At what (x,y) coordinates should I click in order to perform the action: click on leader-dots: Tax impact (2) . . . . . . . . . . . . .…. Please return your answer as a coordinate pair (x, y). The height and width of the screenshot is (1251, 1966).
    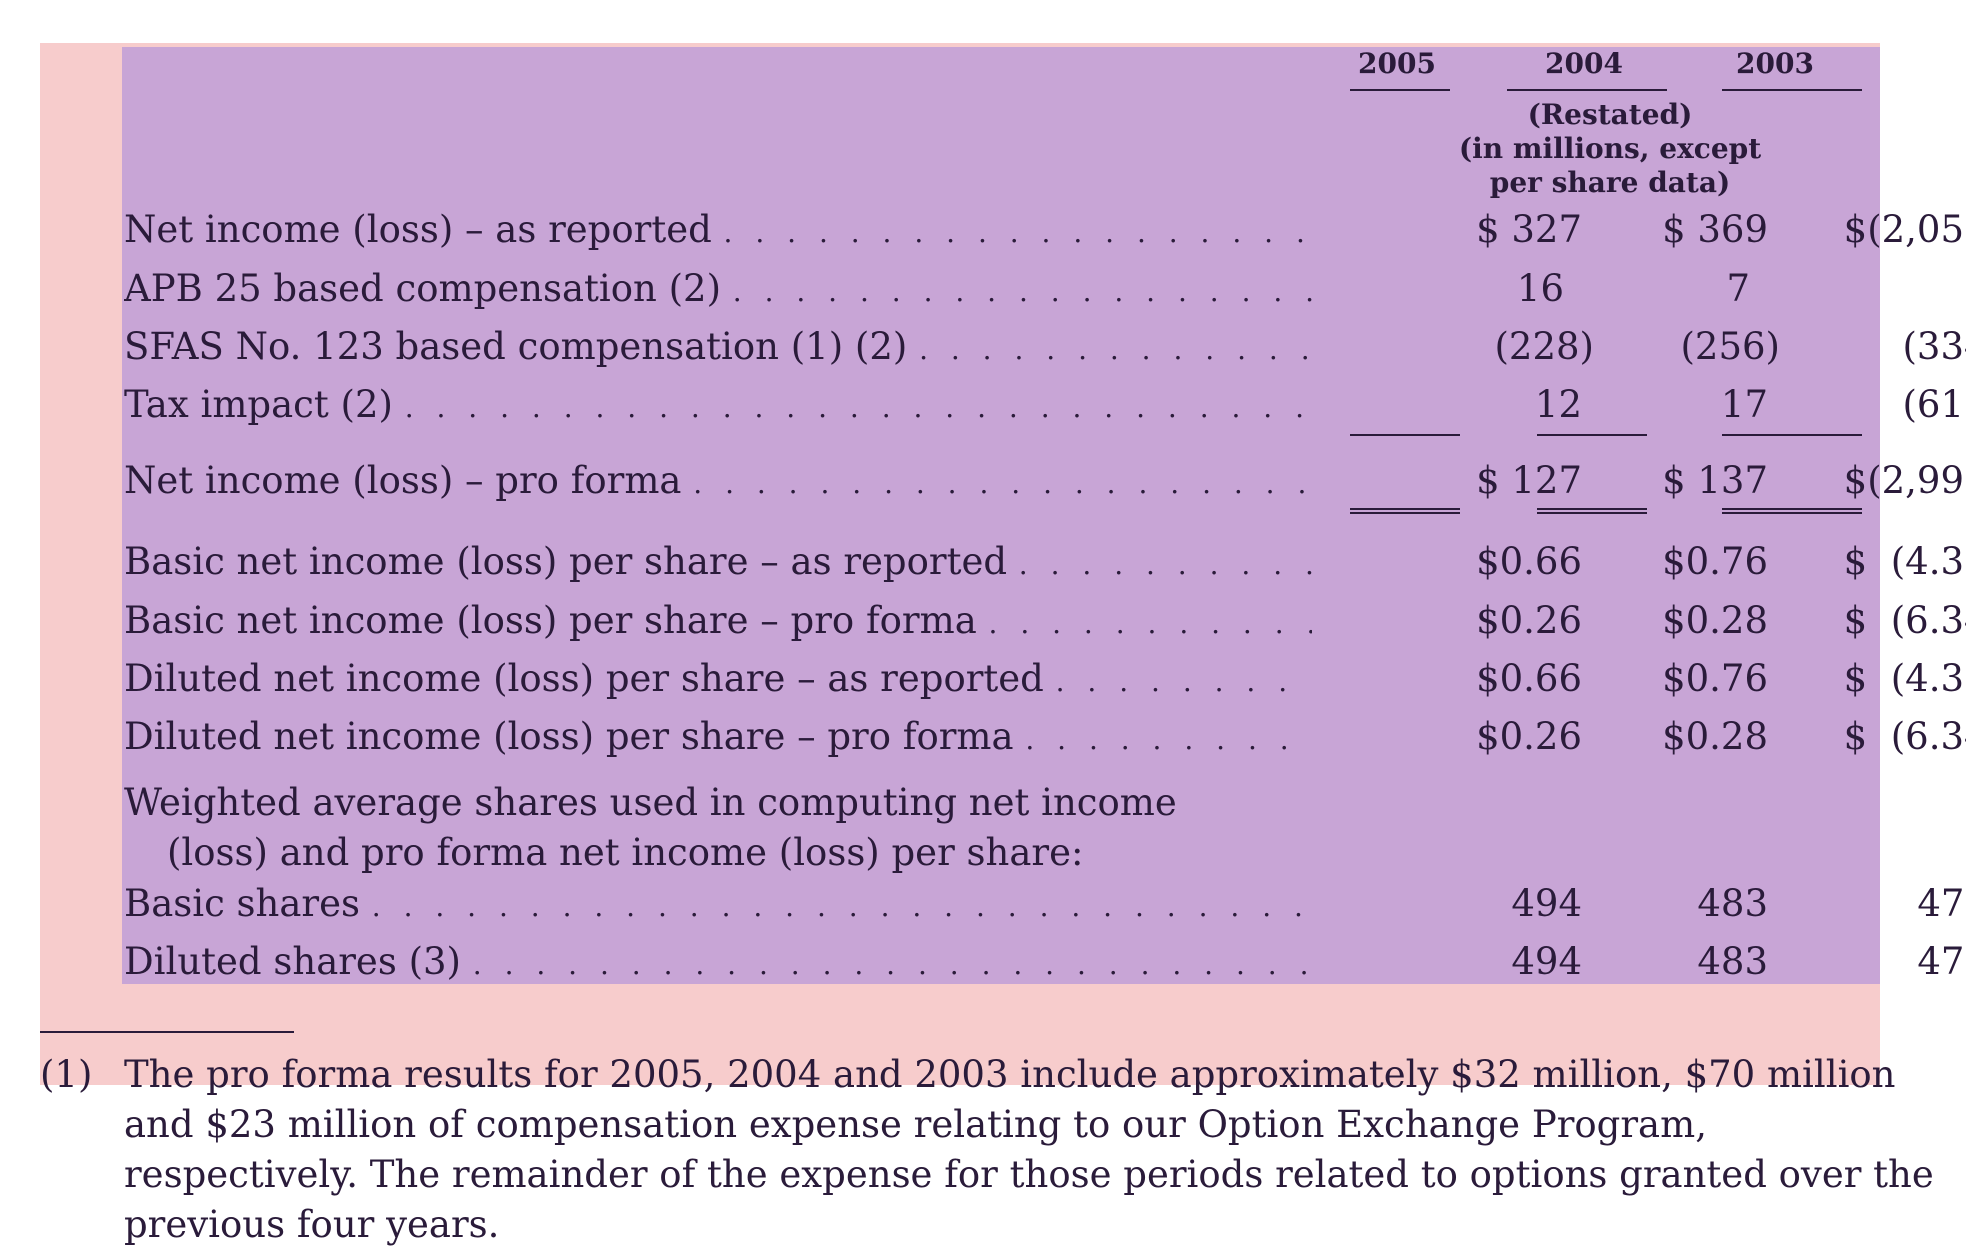
    Looking at the image, I should click on (858, 407).